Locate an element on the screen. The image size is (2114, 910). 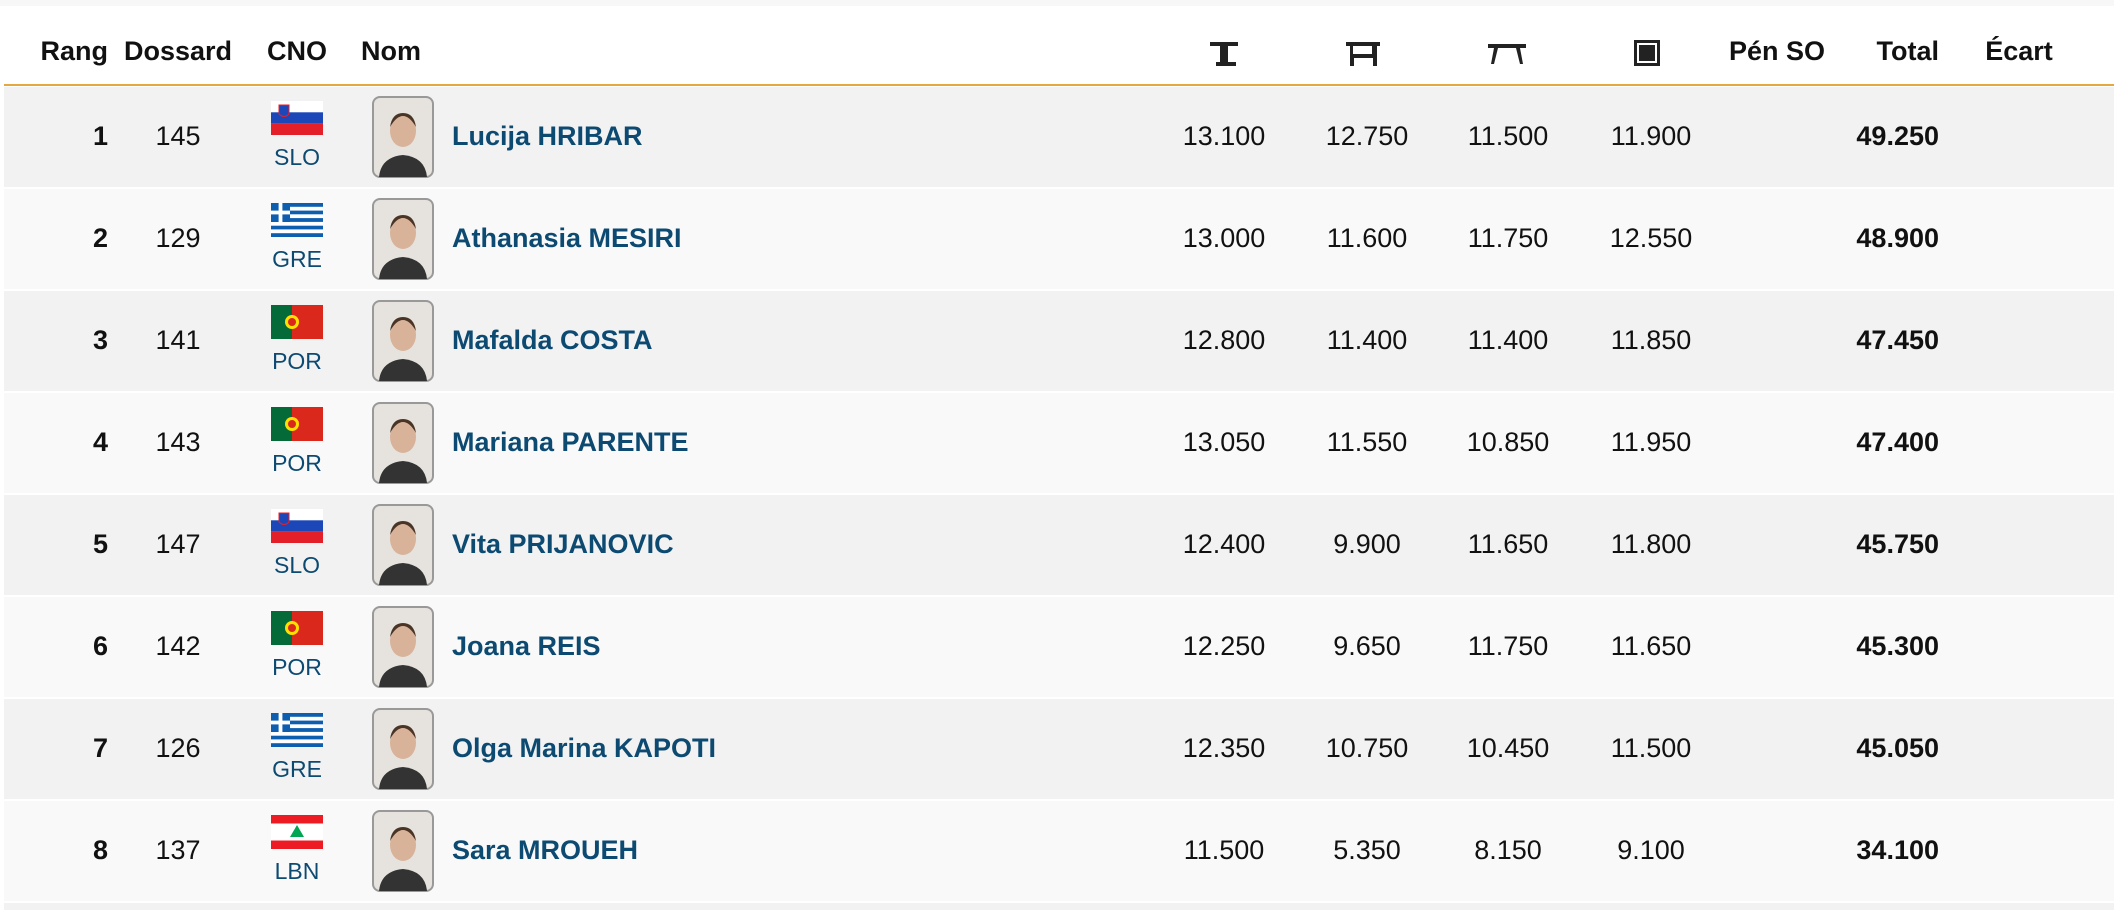
header-total: Total is located at coordinates (1908, 51).